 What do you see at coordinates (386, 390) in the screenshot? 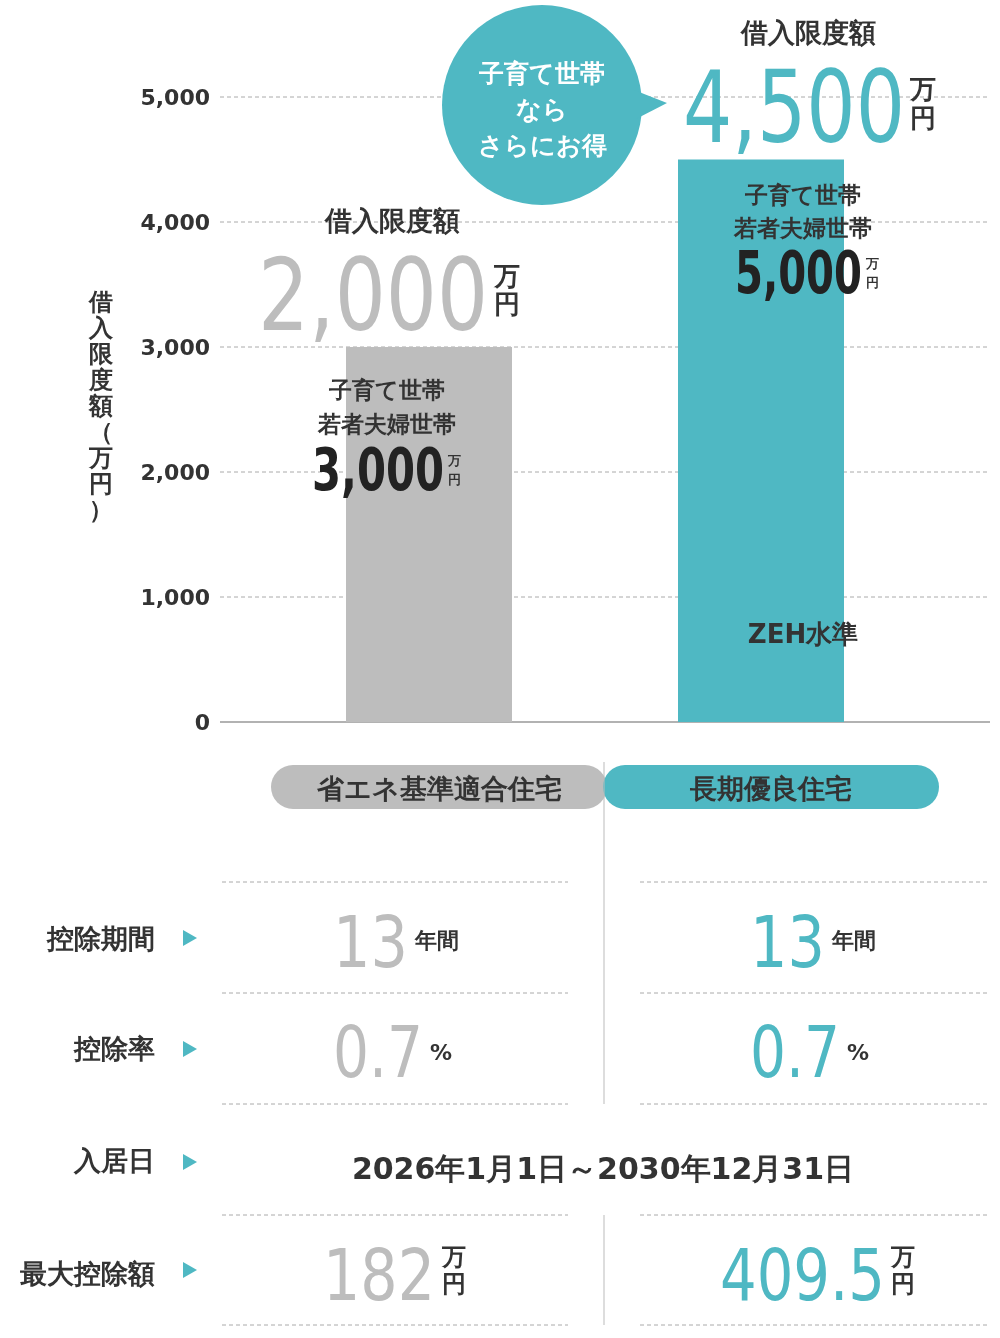
I see `annotation: 子育て世帯` at bounding box center [386, 390].